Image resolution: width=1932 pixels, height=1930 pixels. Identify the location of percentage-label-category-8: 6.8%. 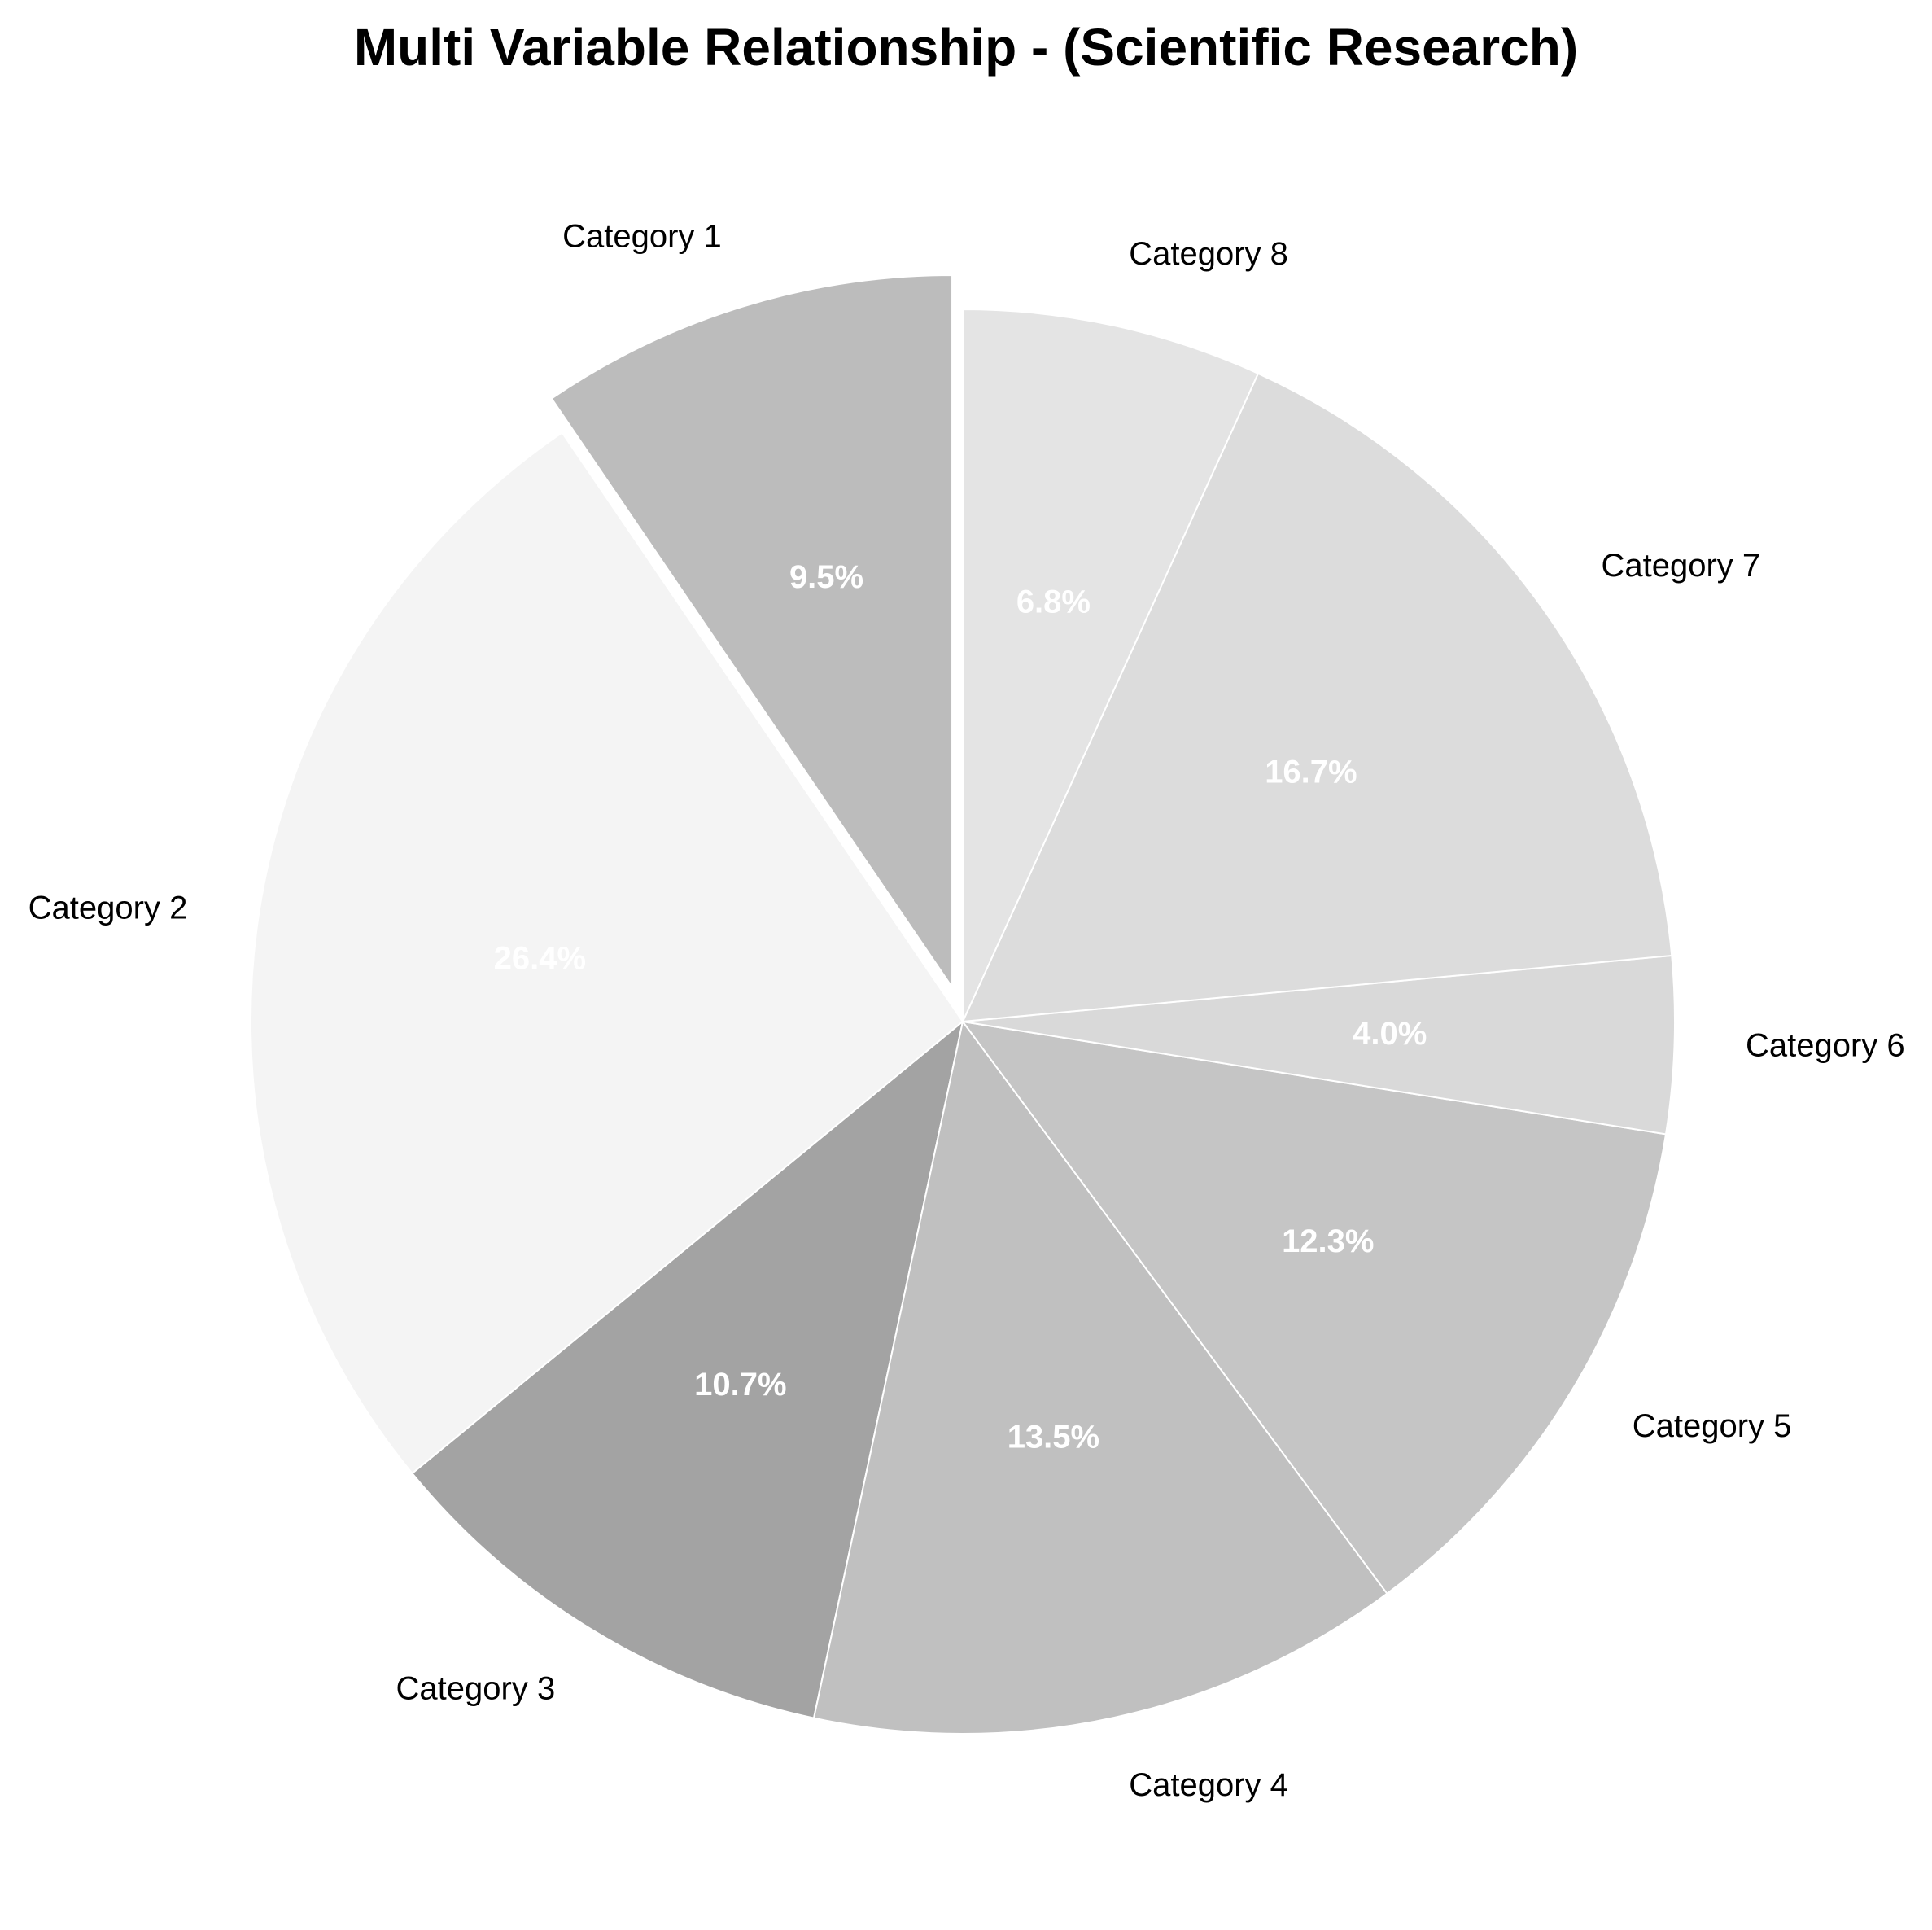
(1053, 602).